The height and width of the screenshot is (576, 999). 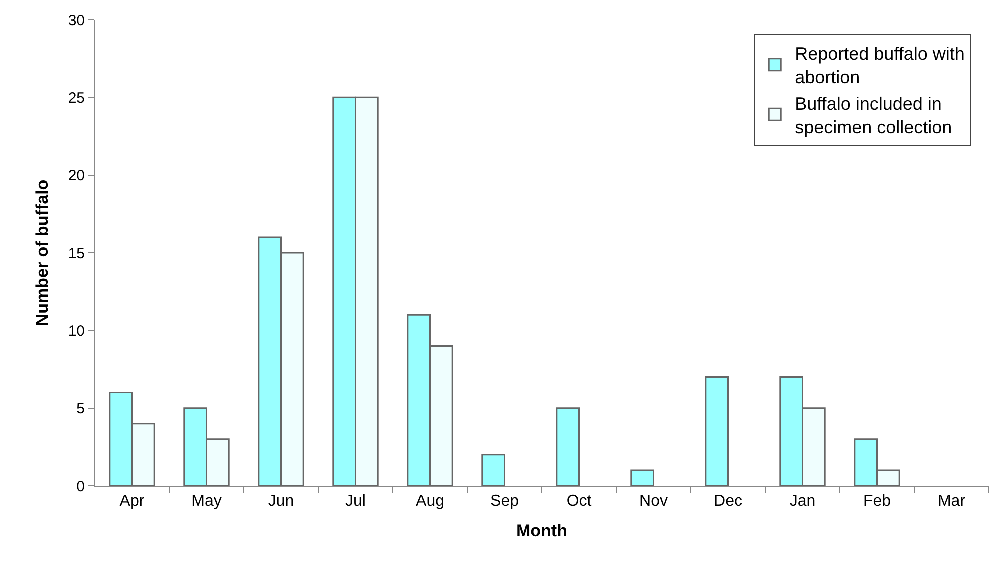 I want to click on y-tick-label: 5, so click(x=80, y=409).